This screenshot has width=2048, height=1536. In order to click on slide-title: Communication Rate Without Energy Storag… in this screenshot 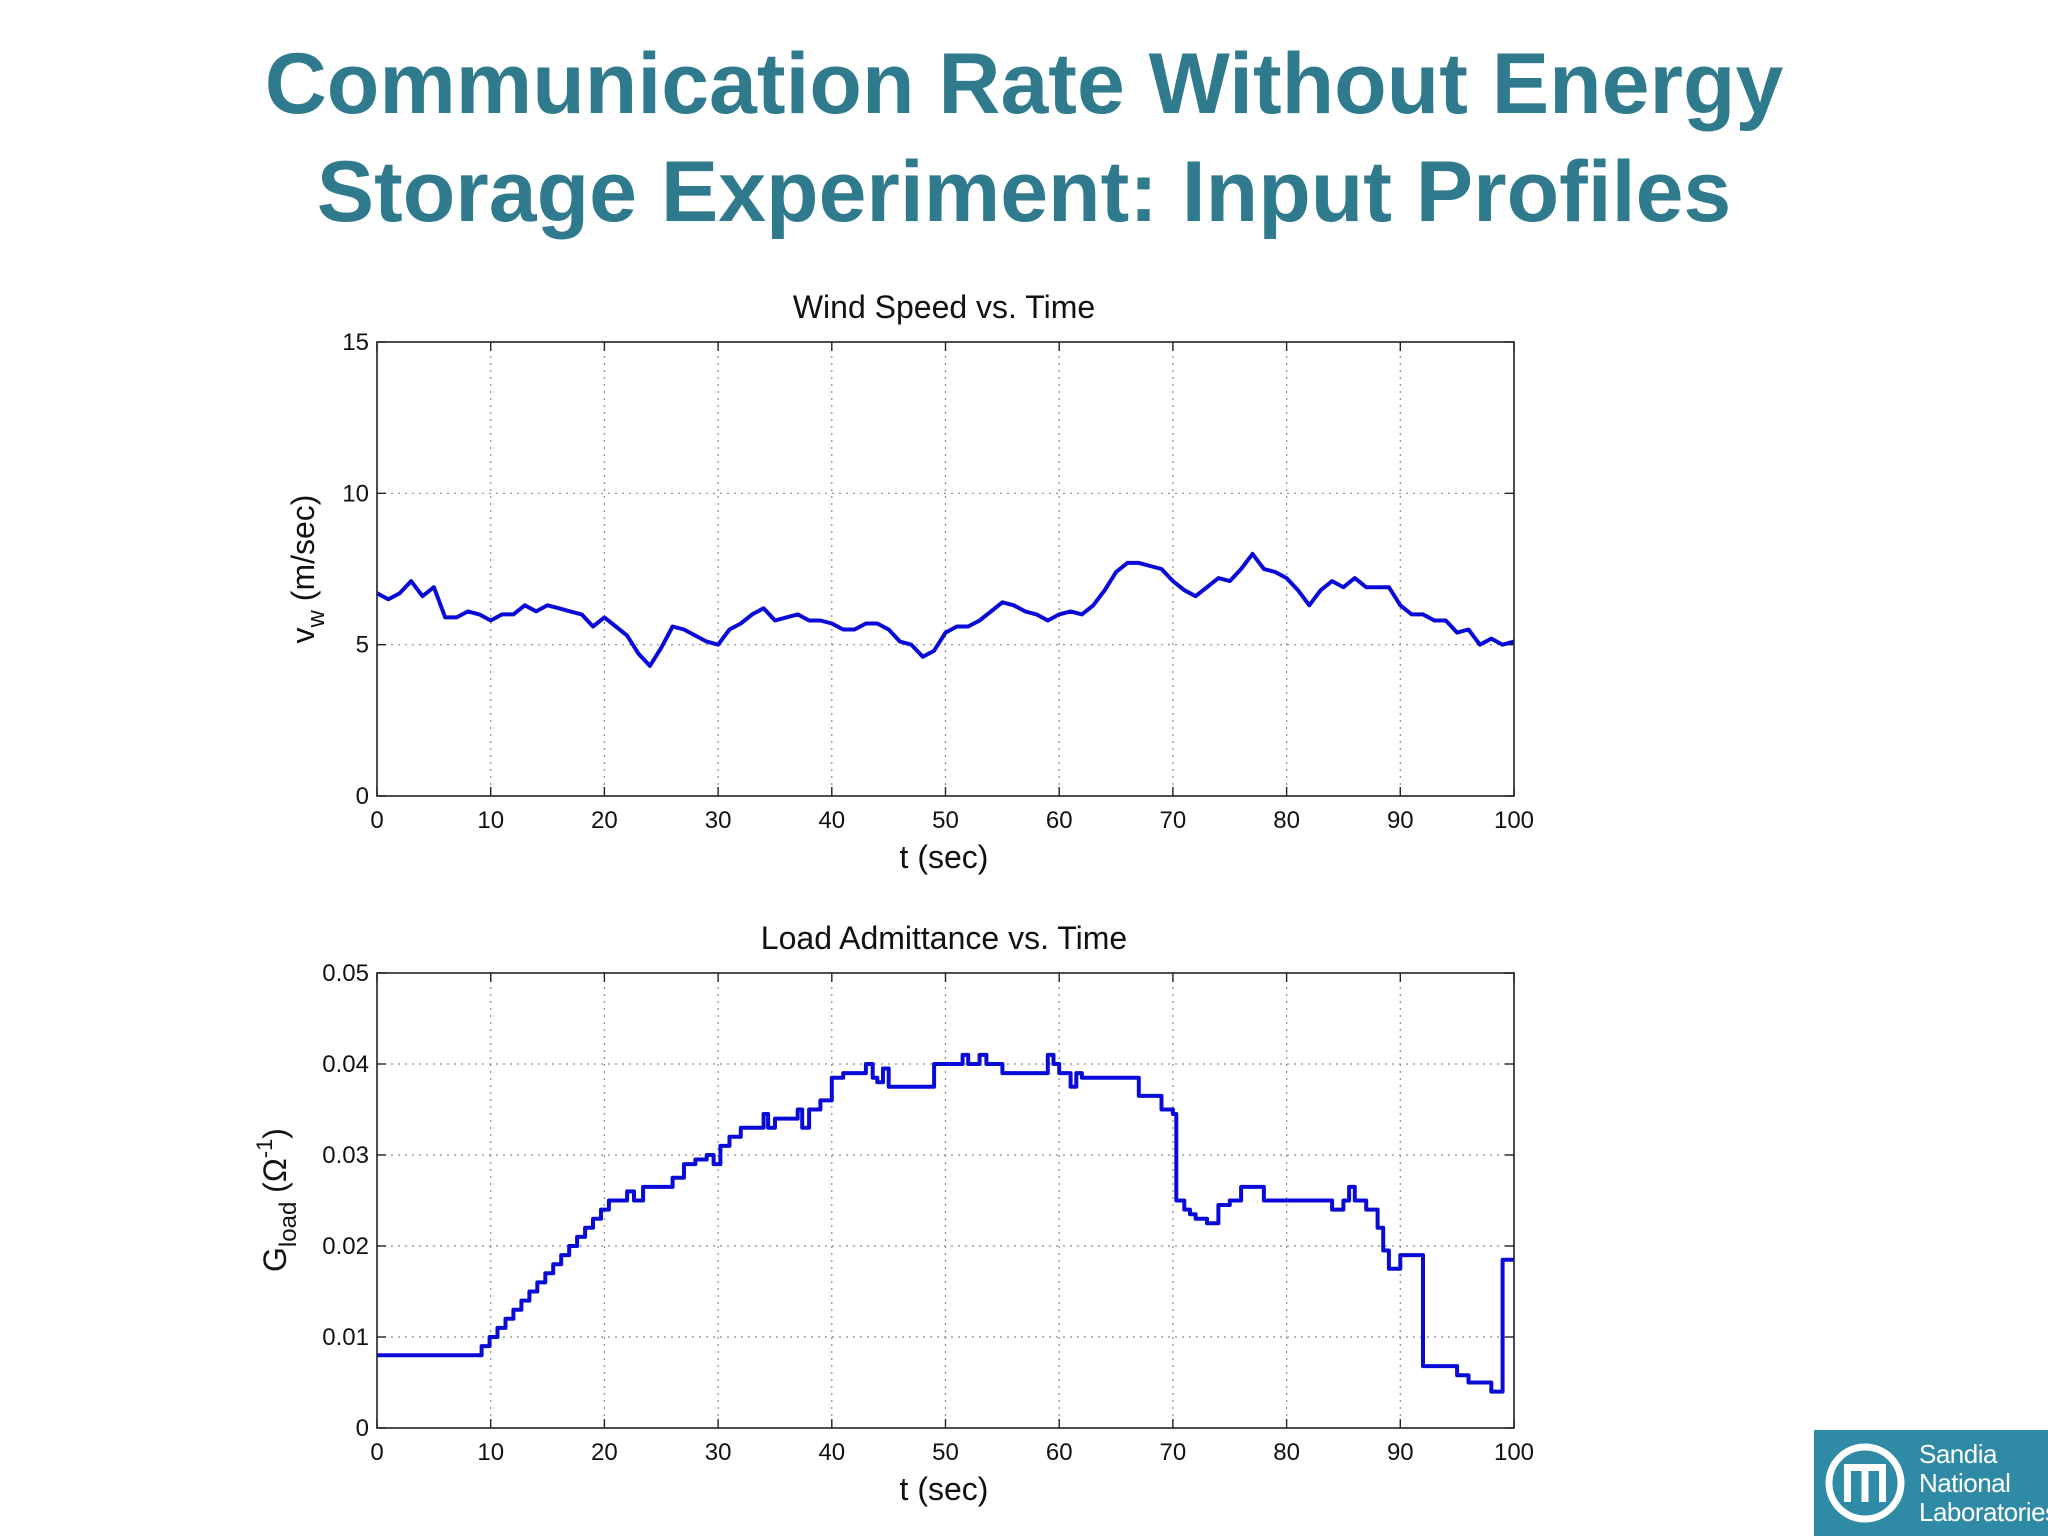, I will do `click(1024, 138)`.